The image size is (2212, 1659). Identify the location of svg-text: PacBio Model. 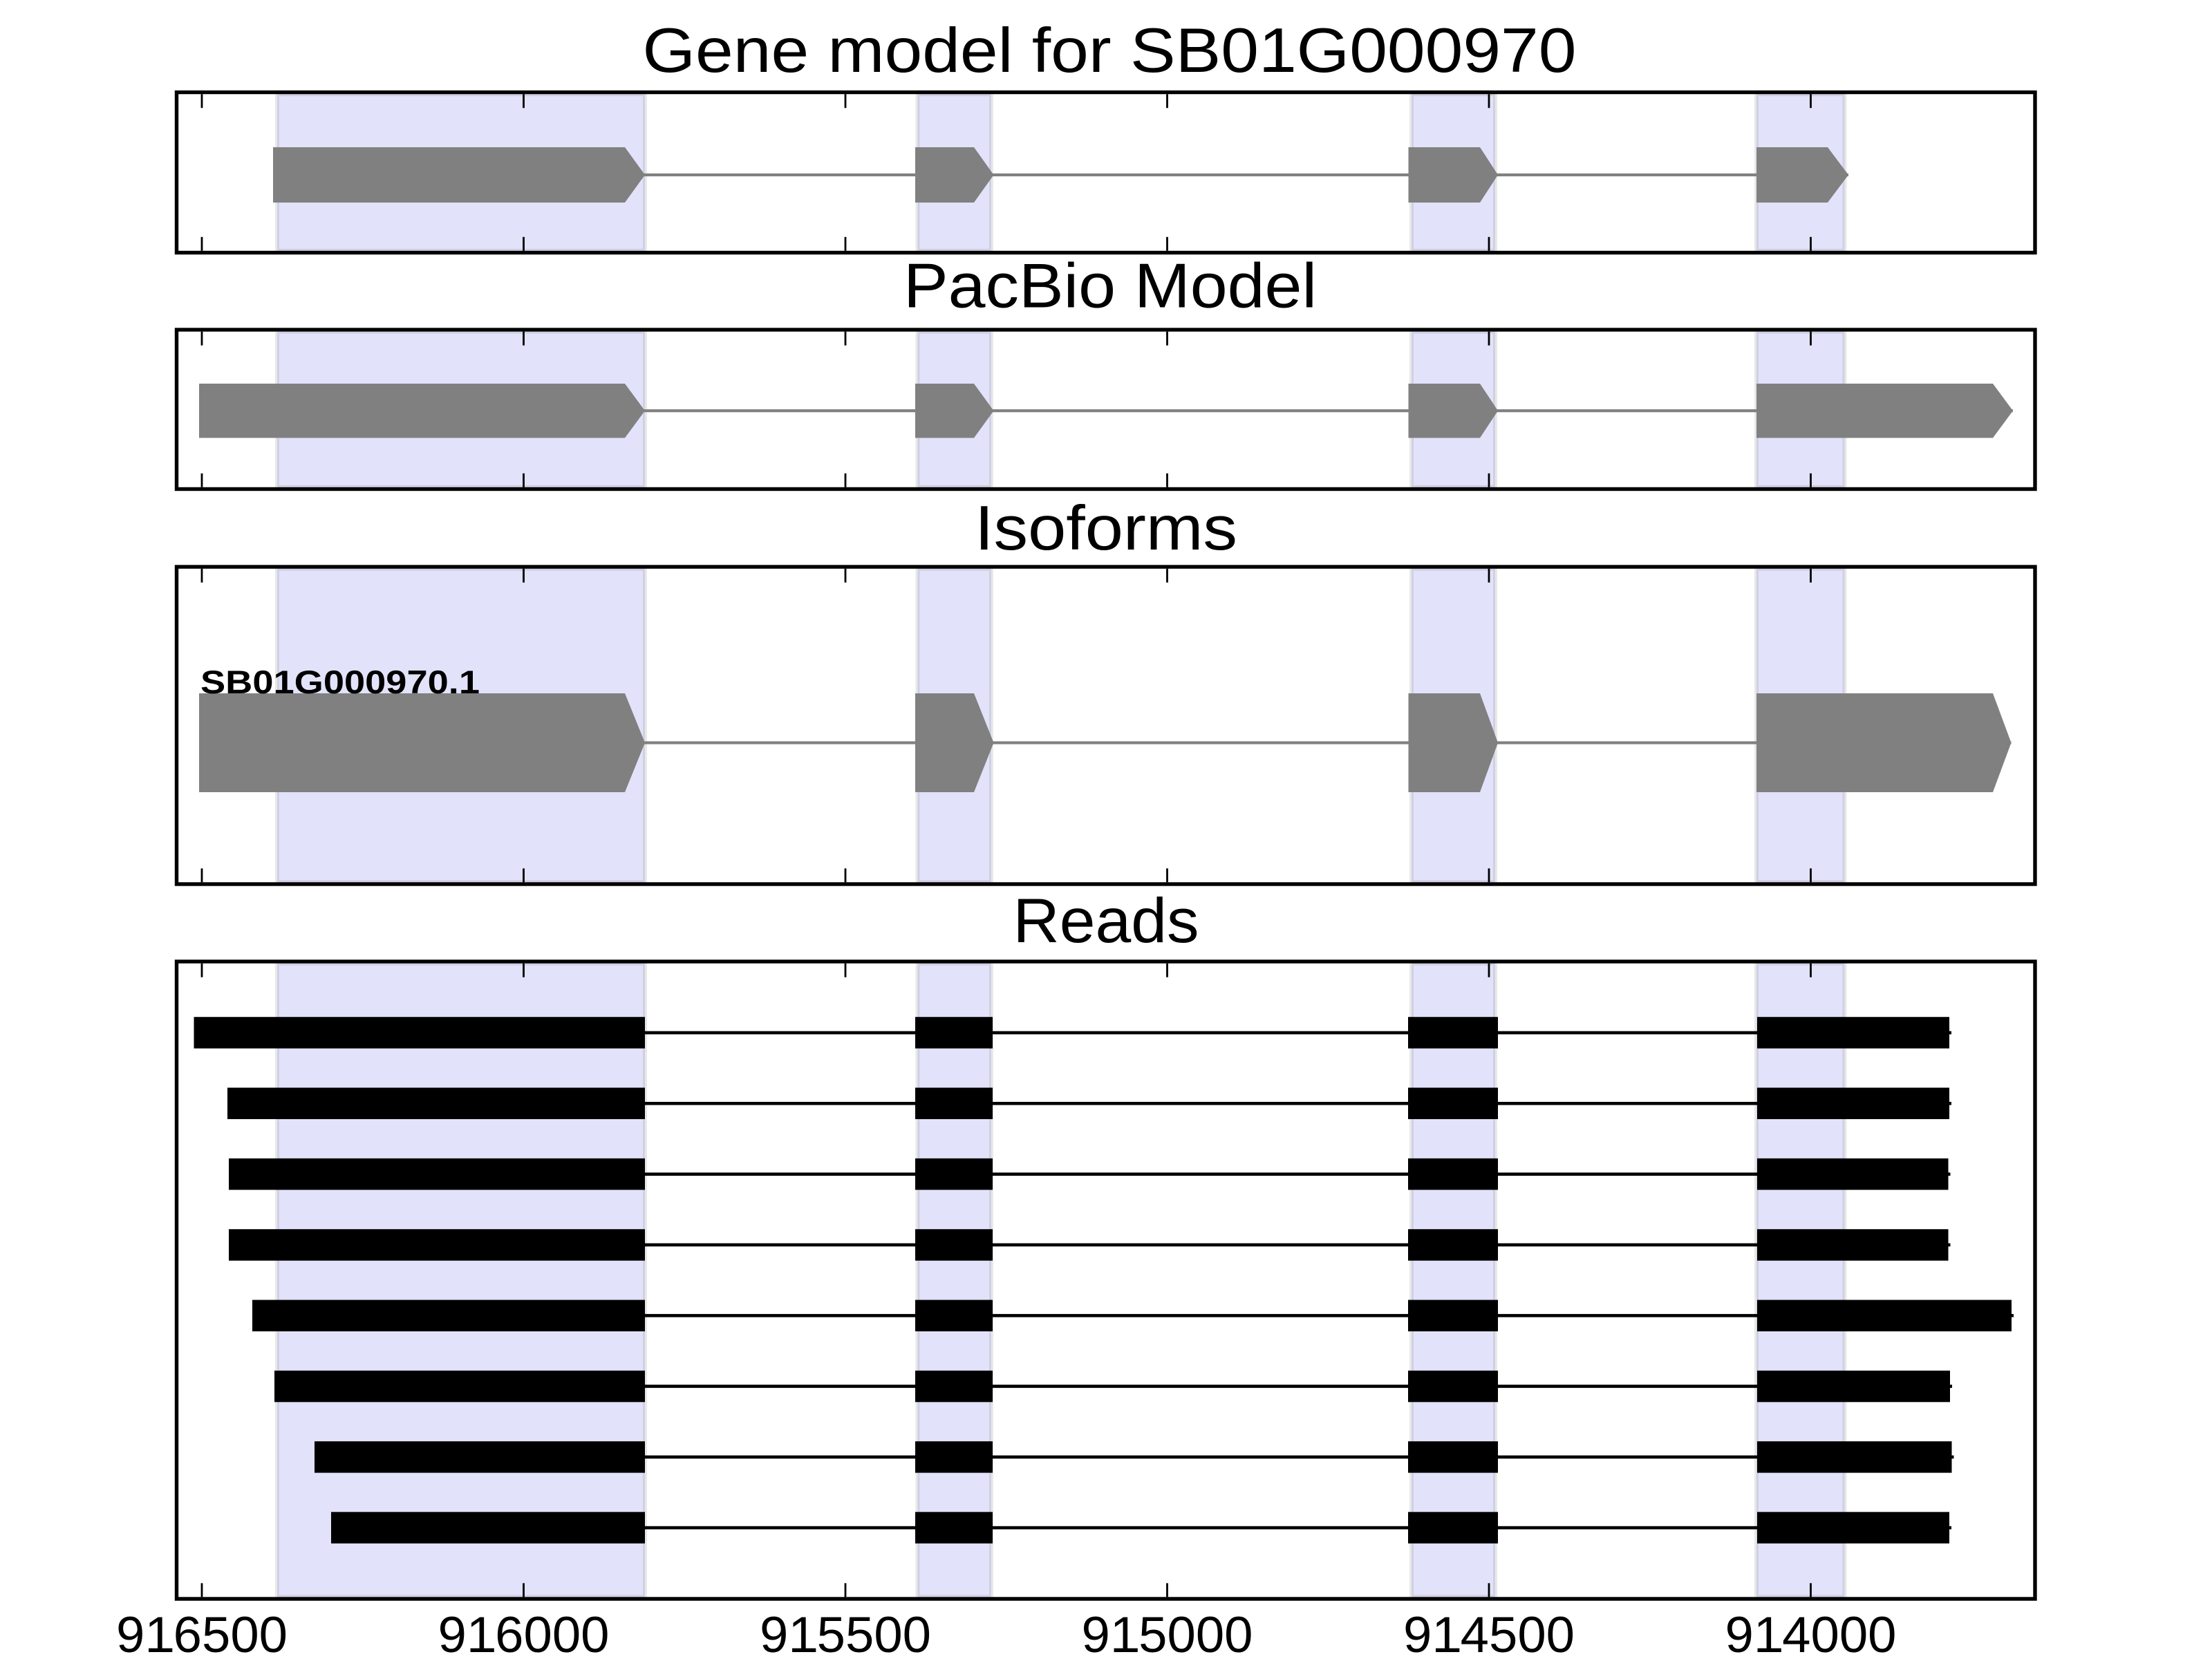
(1110, 286).